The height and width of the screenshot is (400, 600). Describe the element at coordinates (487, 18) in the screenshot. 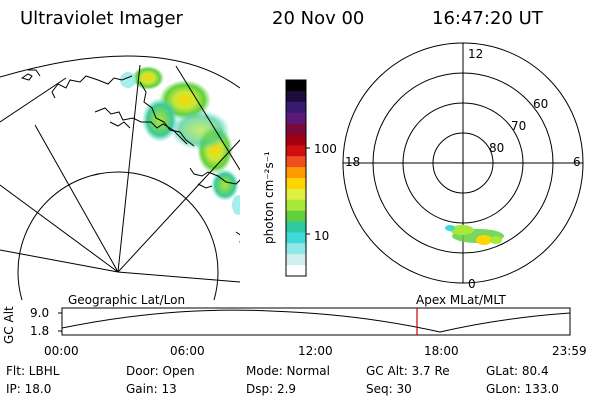

I see `time-label: 16:47:20 UT` at that location.